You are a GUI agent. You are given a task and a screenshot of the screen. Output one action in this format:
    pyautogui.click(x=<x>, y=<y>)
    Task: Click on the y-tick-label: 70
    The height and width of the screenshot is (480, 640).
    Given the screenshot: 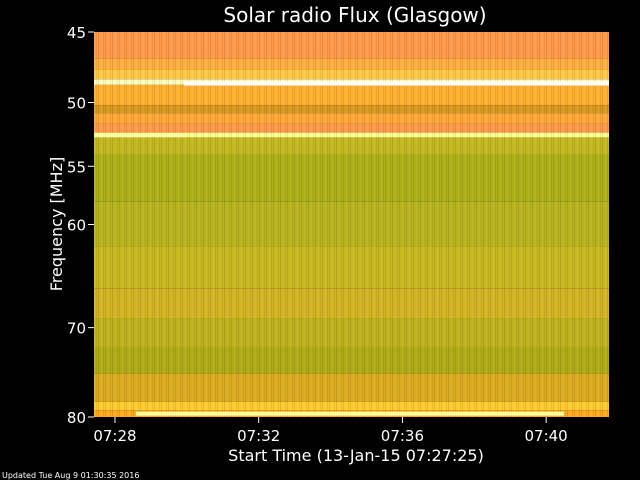 What is the action you would take?
    pyautogui.click(x=76, y=329)
    